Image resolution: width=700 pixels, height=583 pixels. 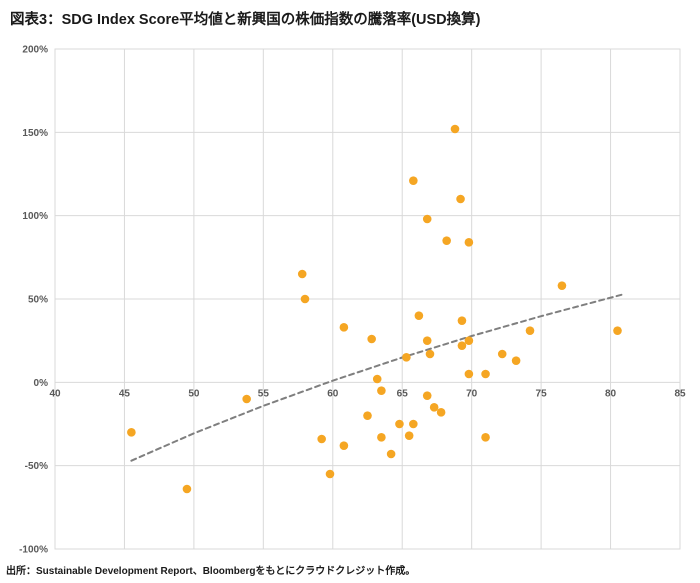 I want to click on x-axis-tick-label: 50, so click(x=194, y=393).